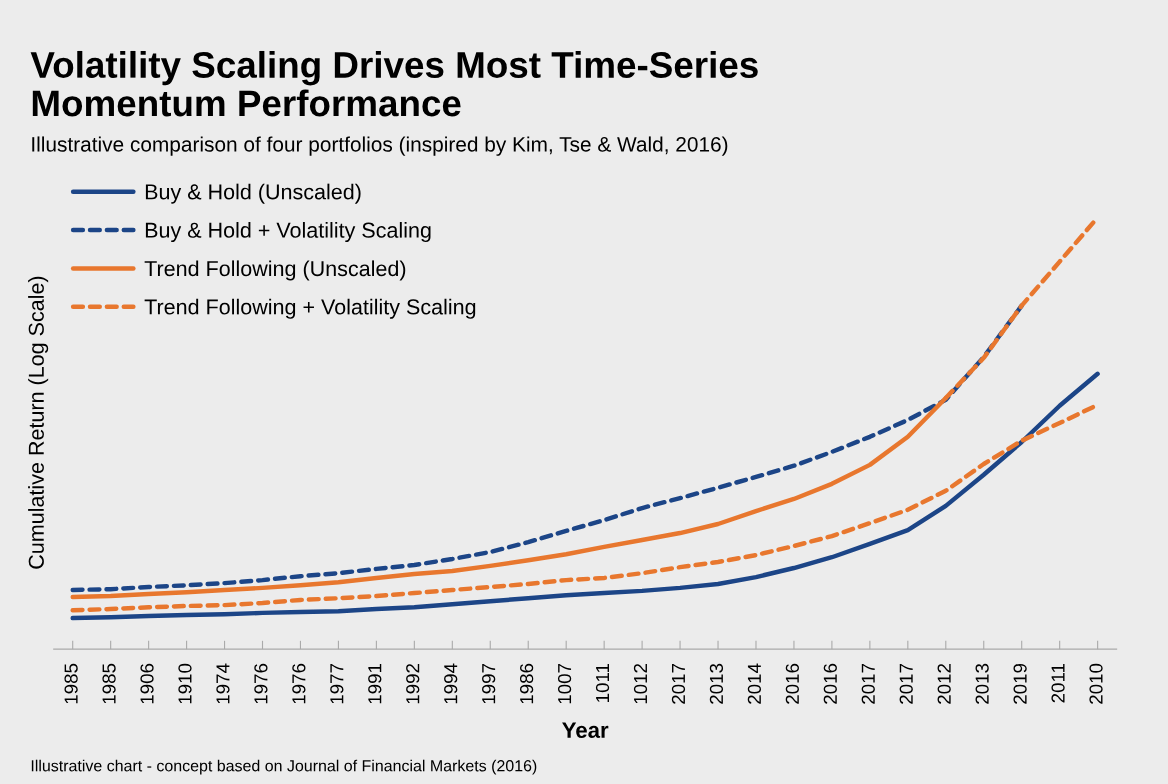 This screenshot has height=784, width=1168. What do you see at coordinates (944, 683) in the screenshot?
I see `x-tick-label: 2012` at bounding box center [944, 683].